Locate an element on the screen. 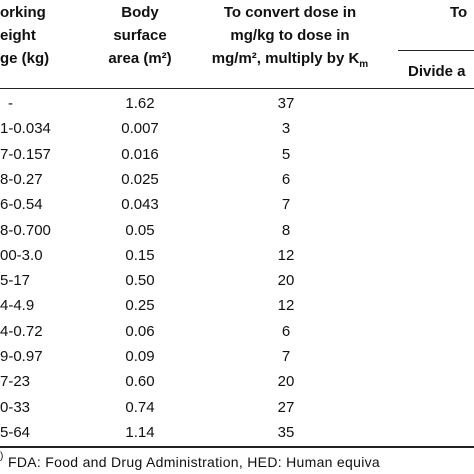 This screenshot has width=474, height=474. header-text: To is located at coordinates (459, 12).